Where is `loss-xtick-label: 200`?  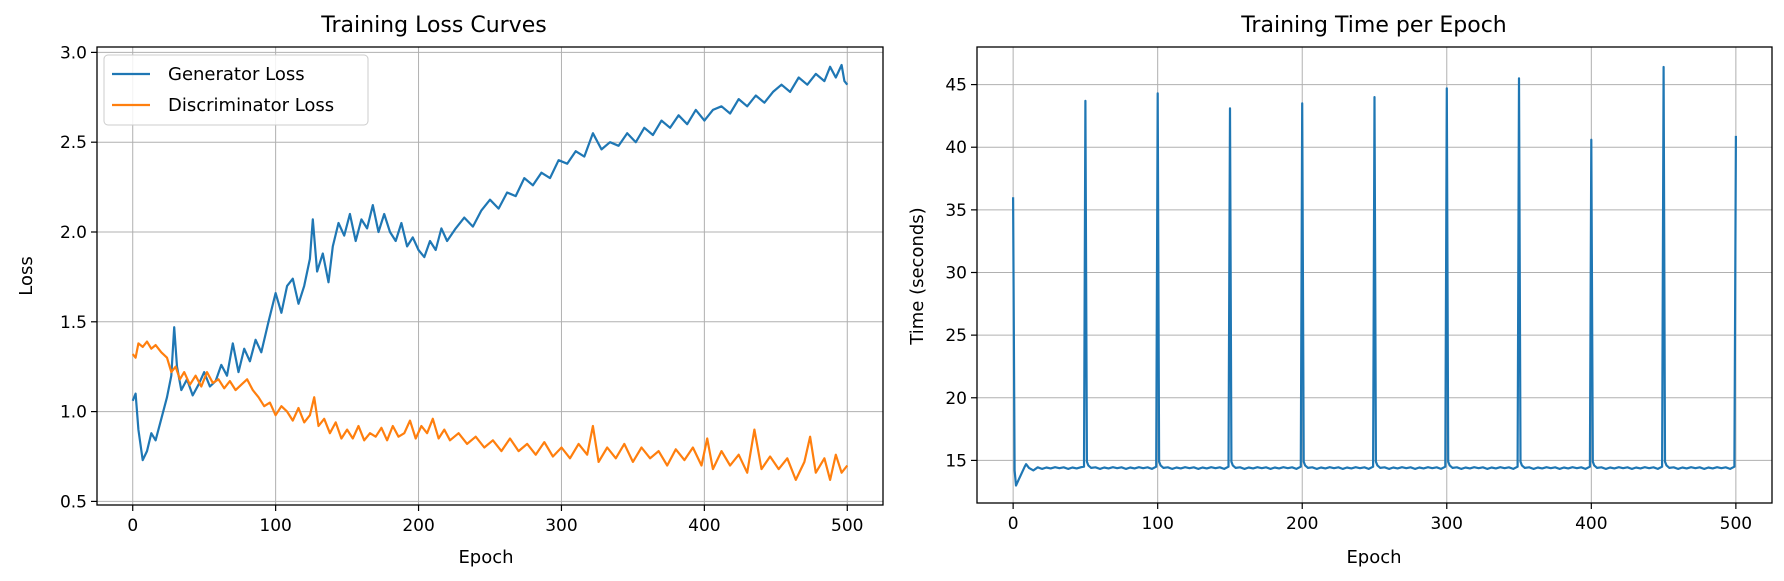
loss-xtick-label: 200 is located at coordinates (418, 526).